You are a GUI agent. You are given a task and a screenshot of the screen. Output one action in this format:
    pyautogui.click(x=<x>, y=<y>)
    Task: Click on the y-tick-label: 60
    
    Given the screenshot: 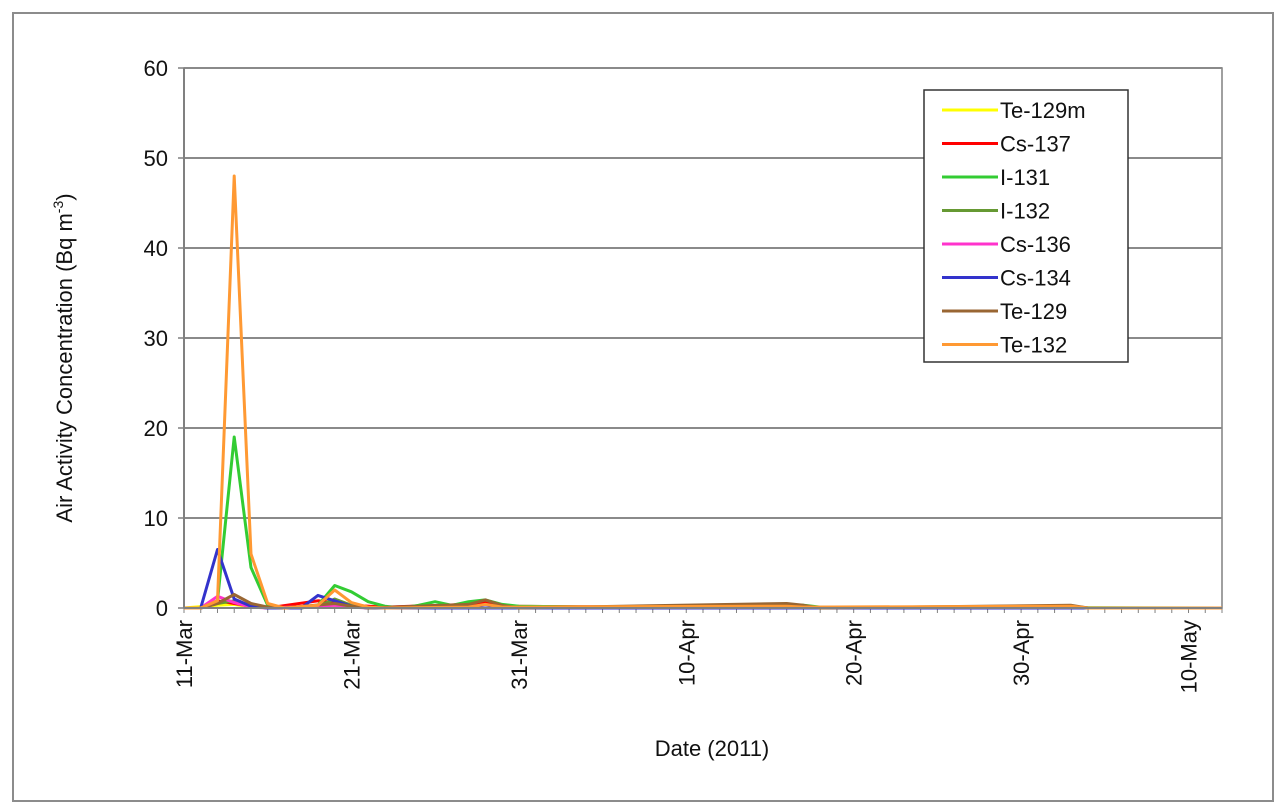 What is the action you would take?
    pyautogui.click(x=156, y=68)
    